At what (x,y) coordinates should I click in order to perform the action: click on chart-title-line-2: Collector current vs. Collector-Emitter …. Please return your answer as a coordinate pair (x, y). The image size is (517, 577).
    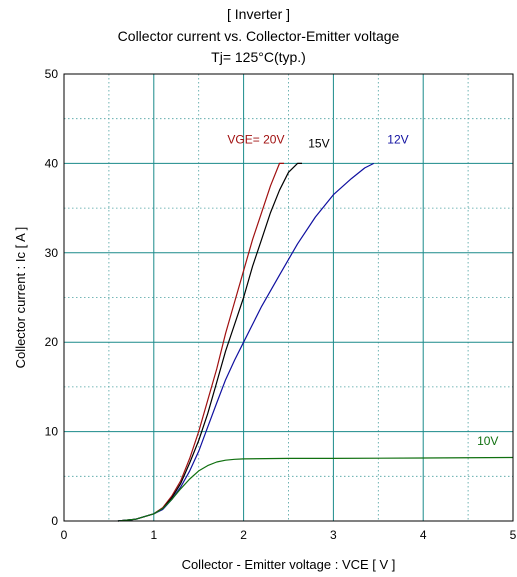
    Looking at the image, I should click on (258, 36).